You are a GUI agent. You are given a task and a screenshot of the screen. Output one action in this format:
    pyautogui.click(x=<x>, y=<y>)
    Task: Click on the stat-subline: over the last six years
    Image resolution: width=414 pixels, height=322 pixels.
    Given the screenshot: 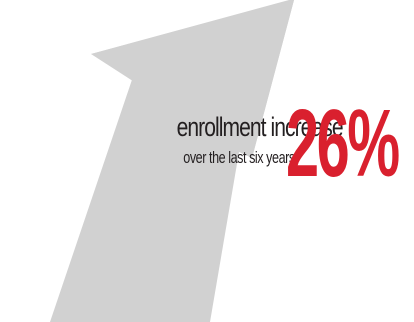 What is the action you would take?
    pyautogui.click(x=239, y=157)
    